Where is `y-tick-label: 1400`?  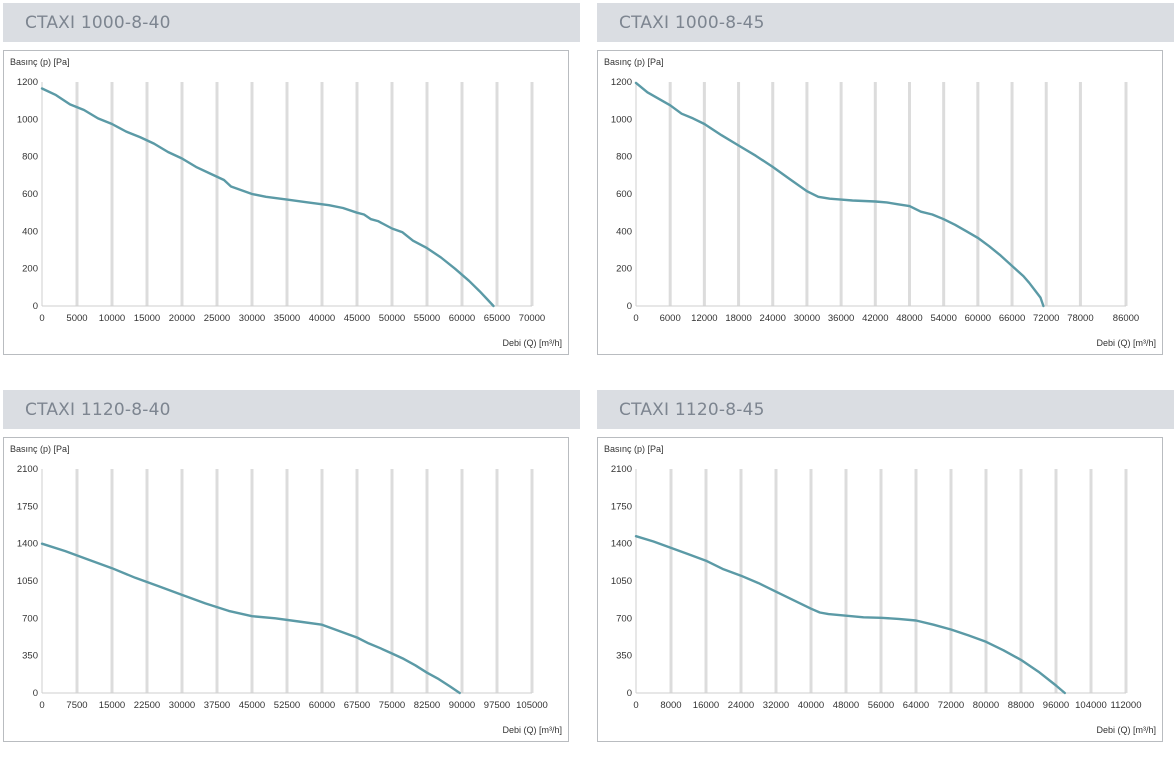 y-tick-label: 1400 is located at coordinates (27, 544).